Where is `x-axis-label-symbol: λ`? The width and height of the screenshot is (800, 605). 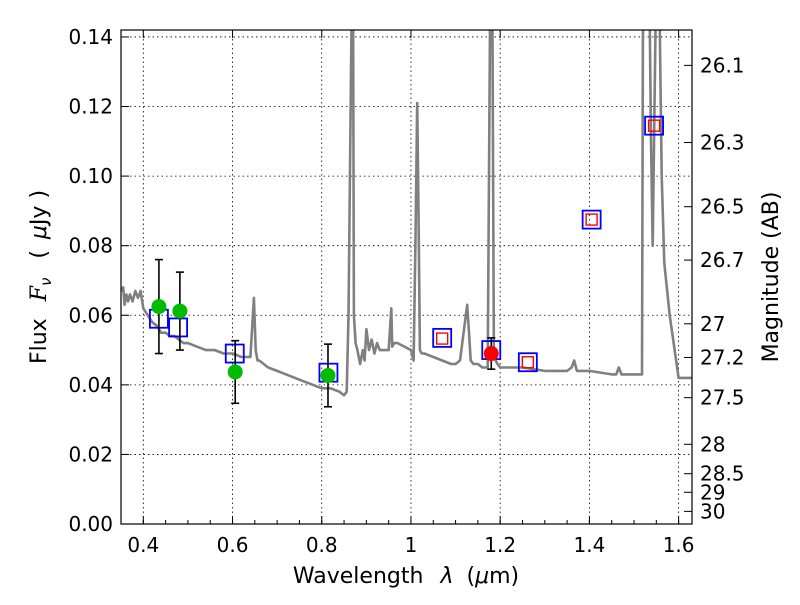 x-axis-label-symbol: λ is located at coordinates (446, 576).